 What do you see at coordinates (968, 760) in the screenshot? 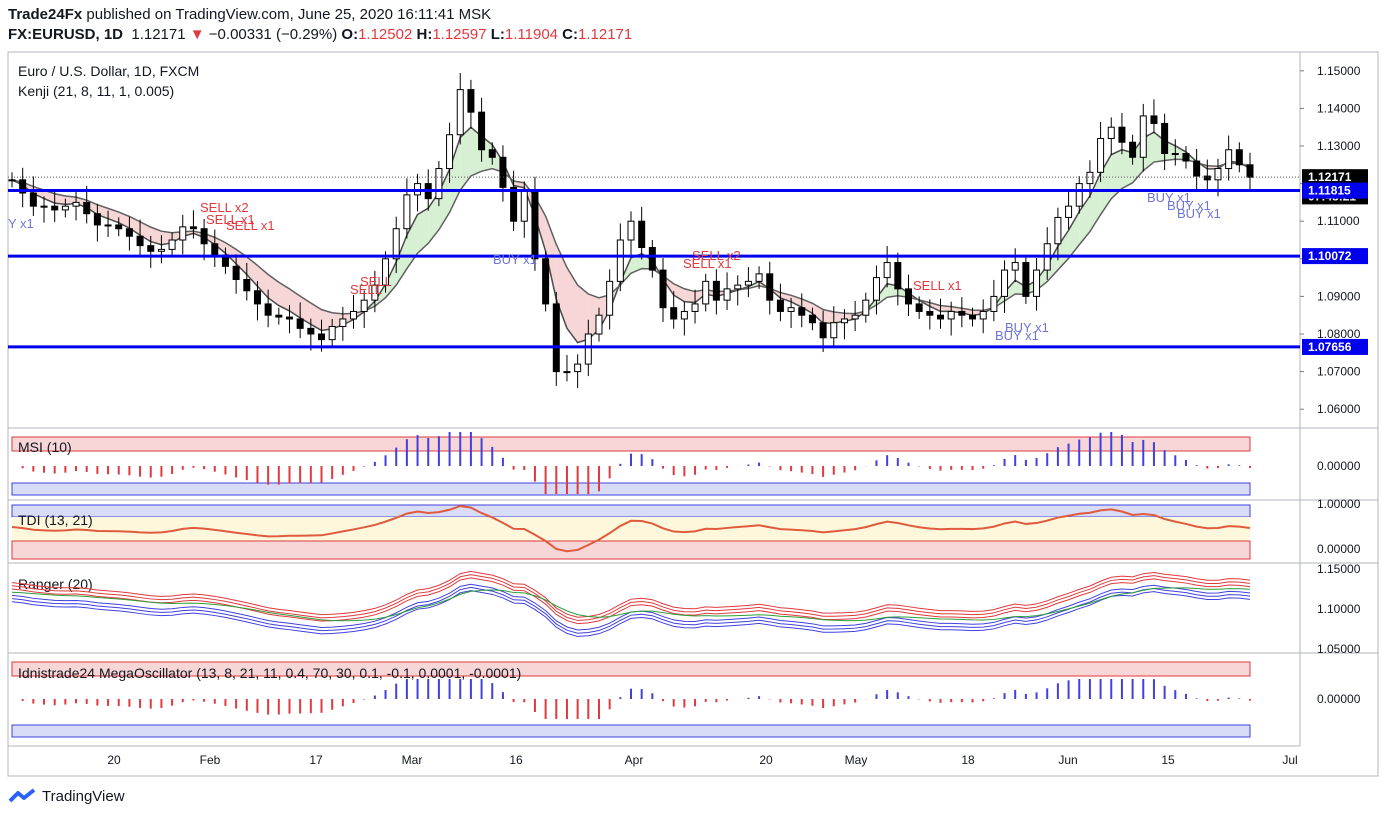
I see `time-tick-label: 18` at bounding box center [968, 760].